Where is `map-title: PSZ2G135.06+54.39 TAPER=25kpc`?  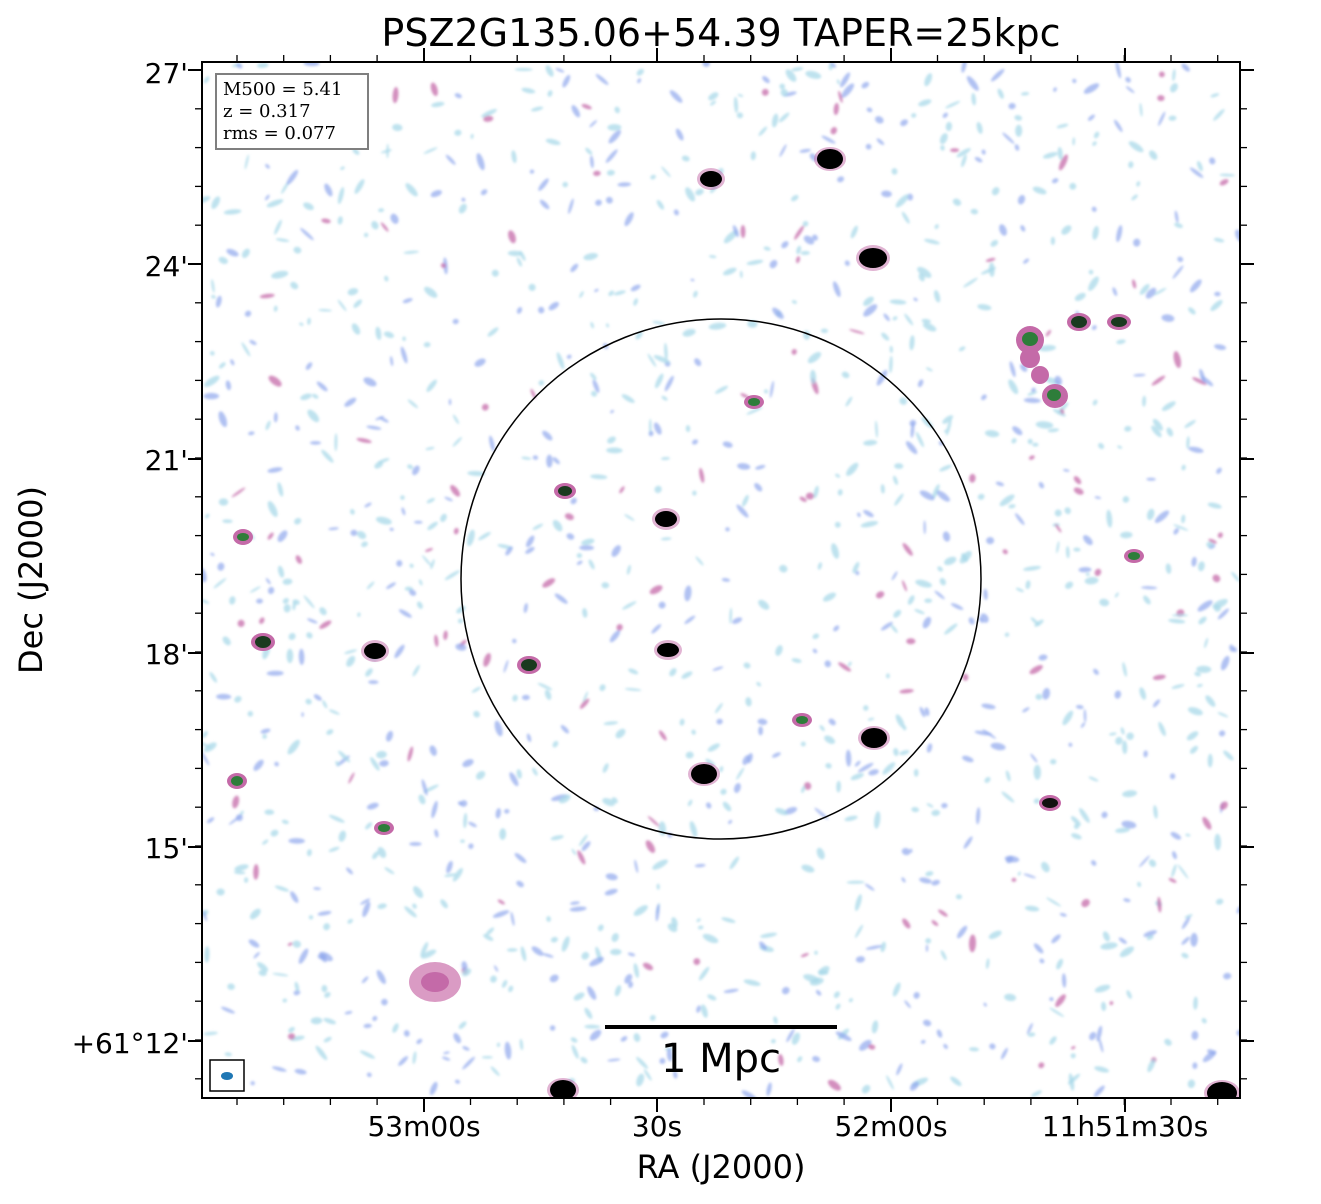 map-title: PSZ2G135.06+54.39 TAPER=25kpc is located at coordinates (720, 33).